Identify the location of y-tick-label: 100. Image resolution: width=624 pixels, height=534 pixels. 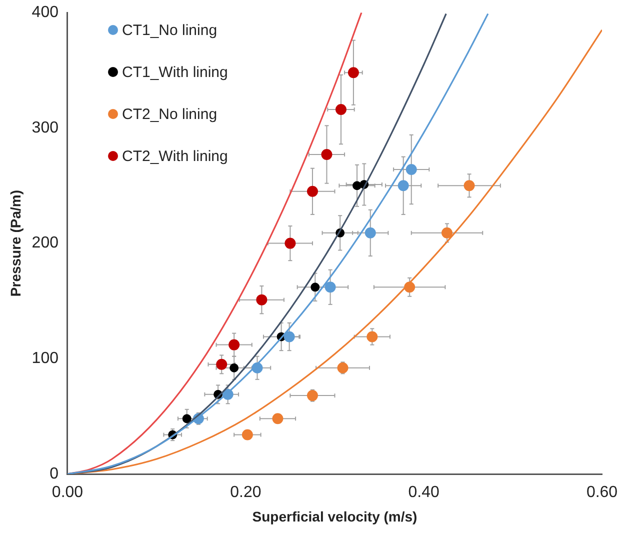
(45, 359).